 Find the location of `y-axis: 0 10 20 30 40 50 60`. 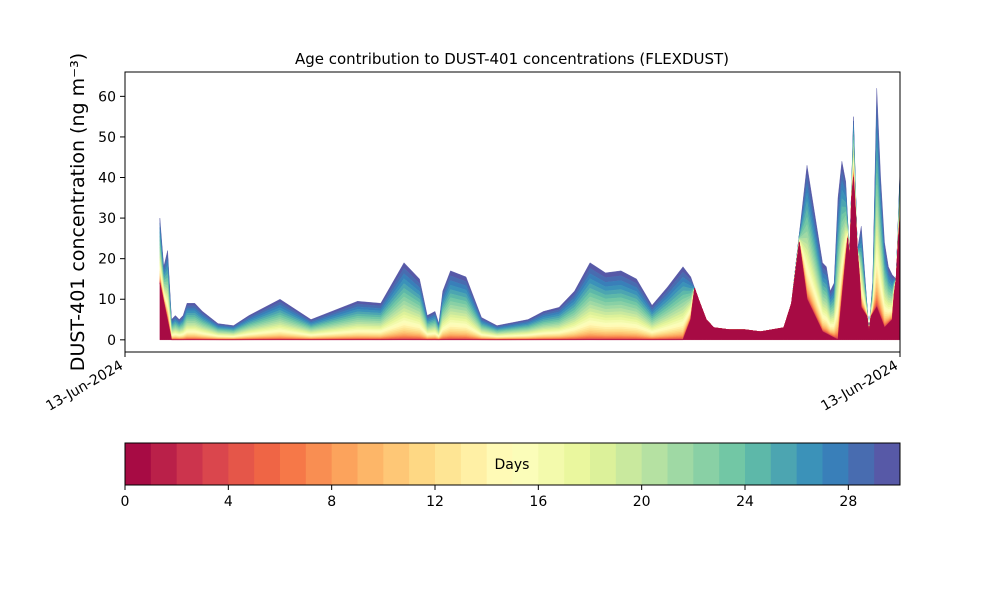

y-axis: 0 10 20 30 40 50 60 is located at coordinates (111, 219).